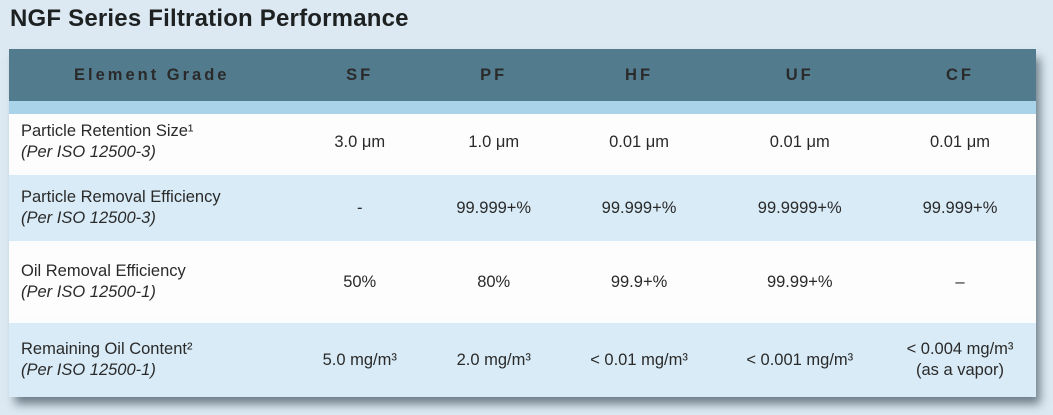 This screenshot has width=1053, height=415. I want to click on cell-value-pf: 80%, so click(493, 281).